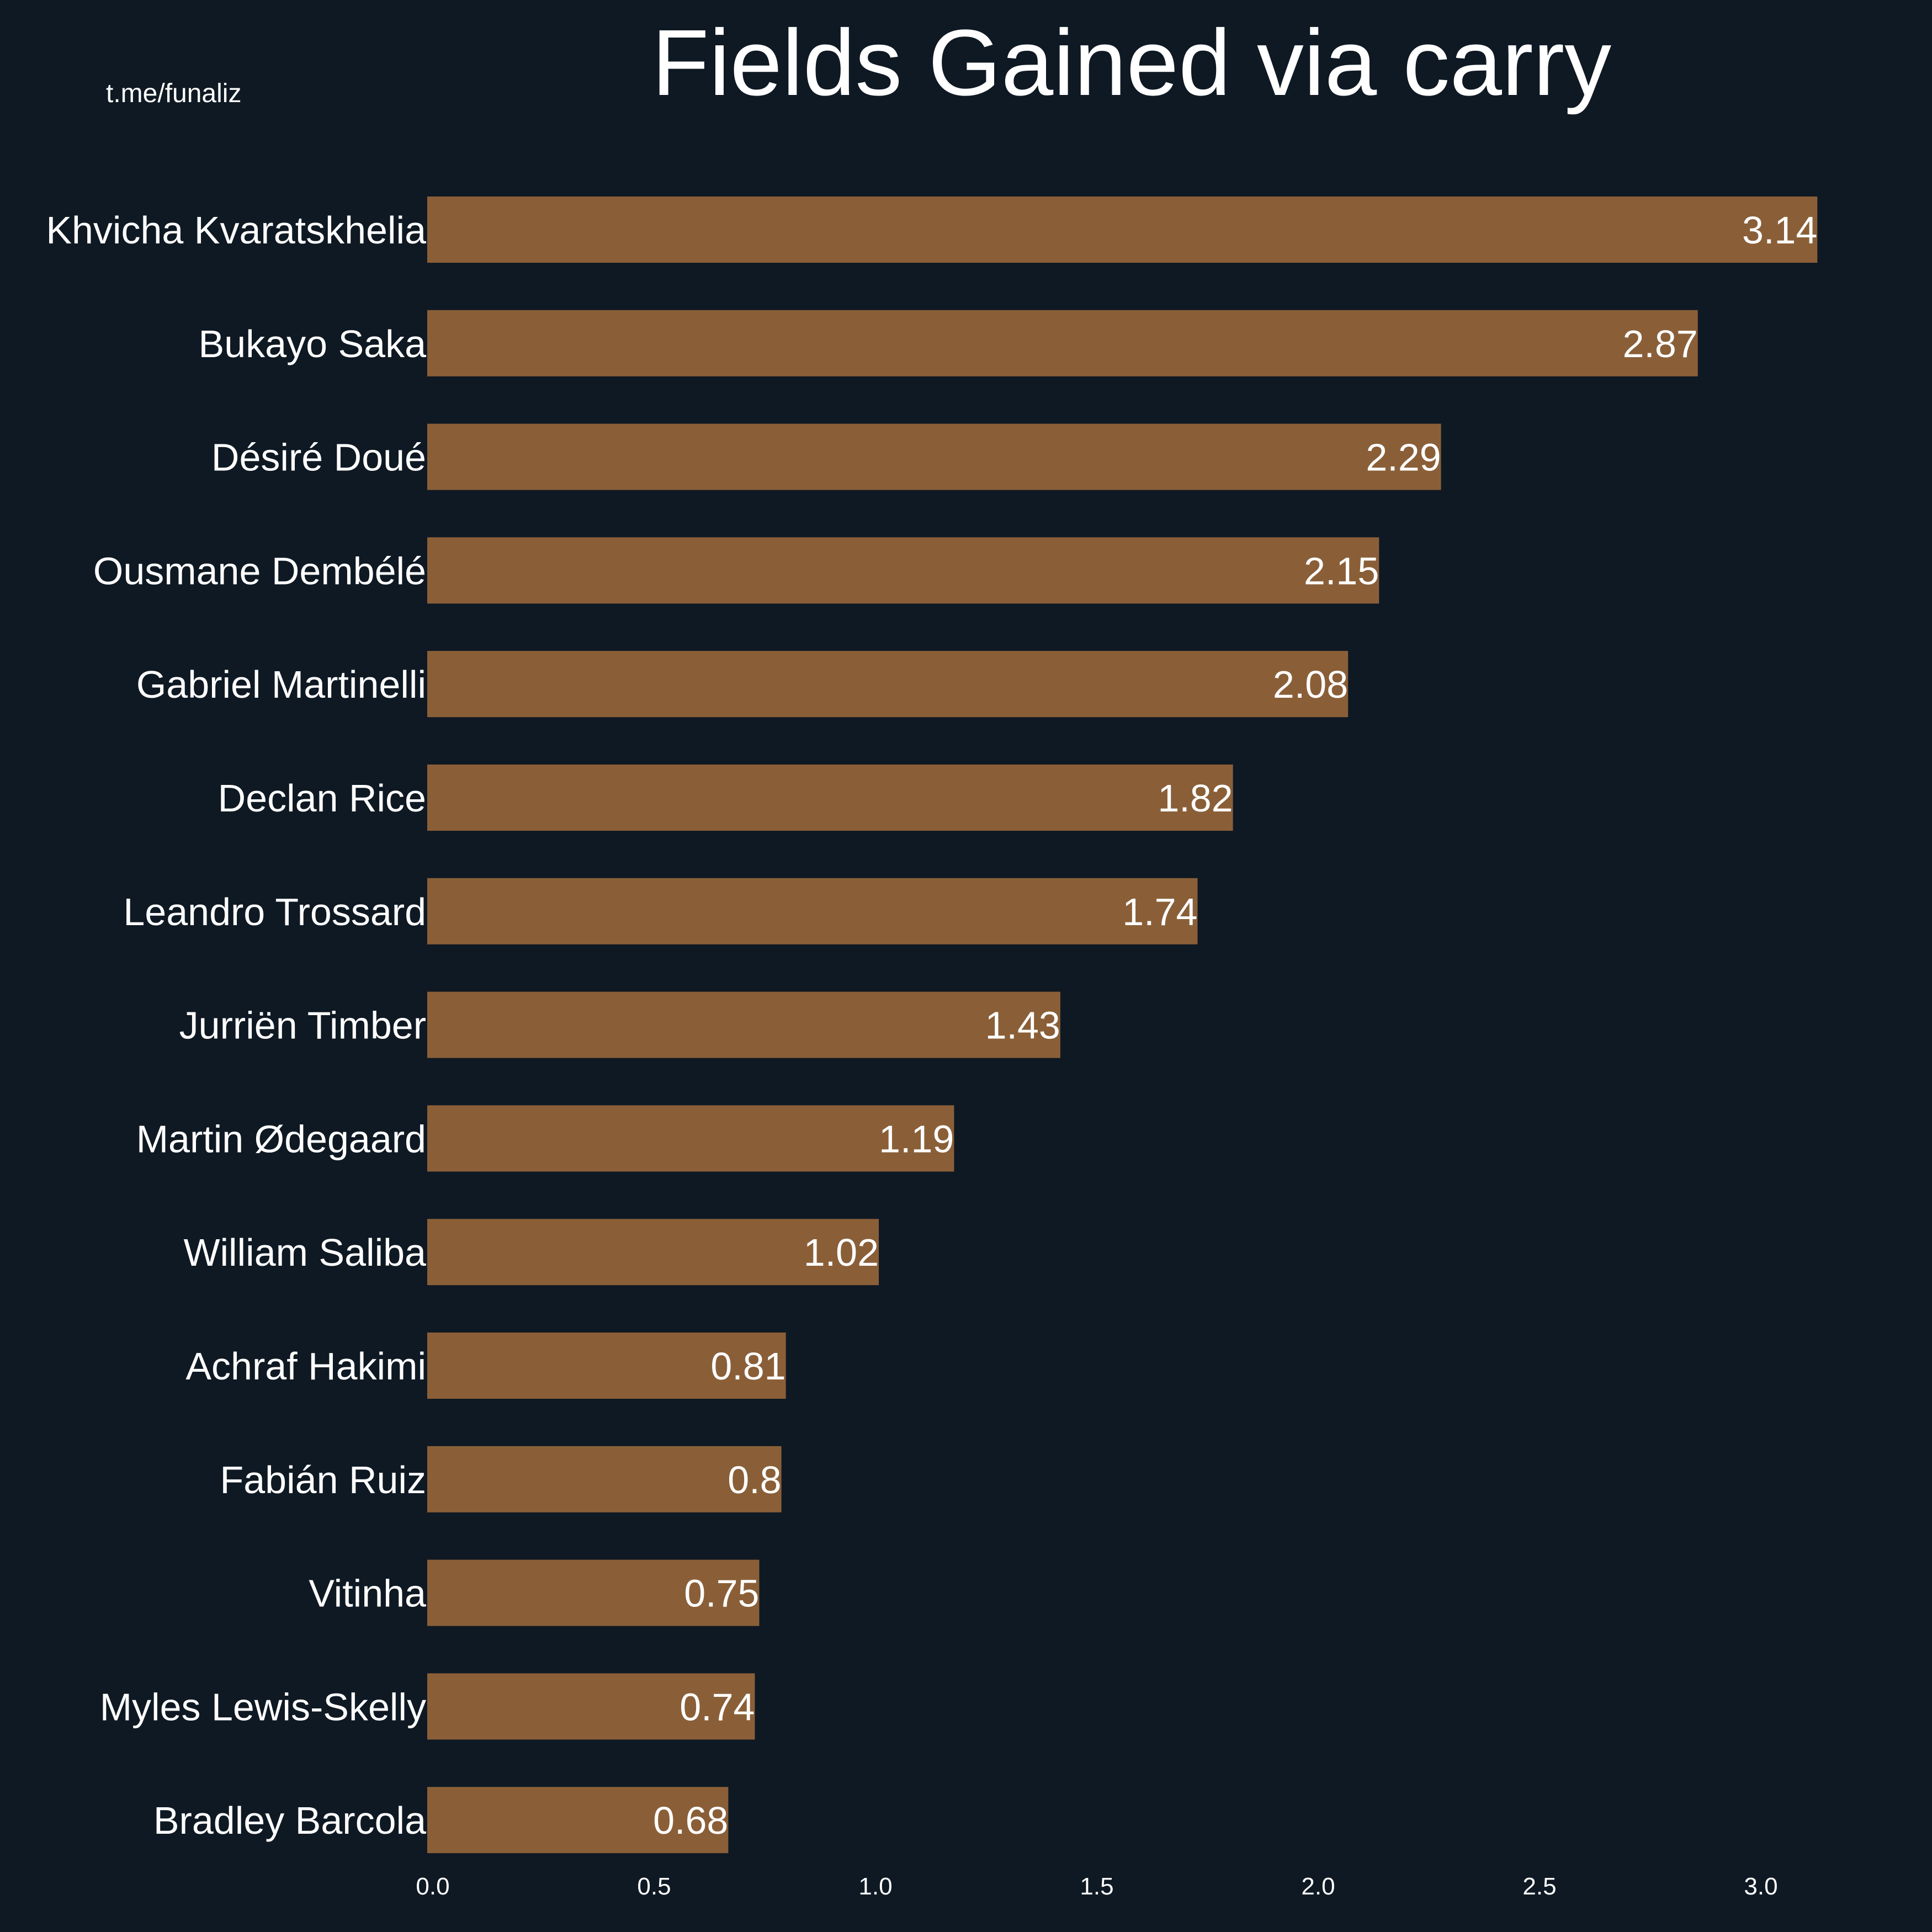 This screenshot has width=1932, height=1932. Describe the element at coordinates (903, 571) in the screenshot. I see `bar-ousmane-dembele` at that location.